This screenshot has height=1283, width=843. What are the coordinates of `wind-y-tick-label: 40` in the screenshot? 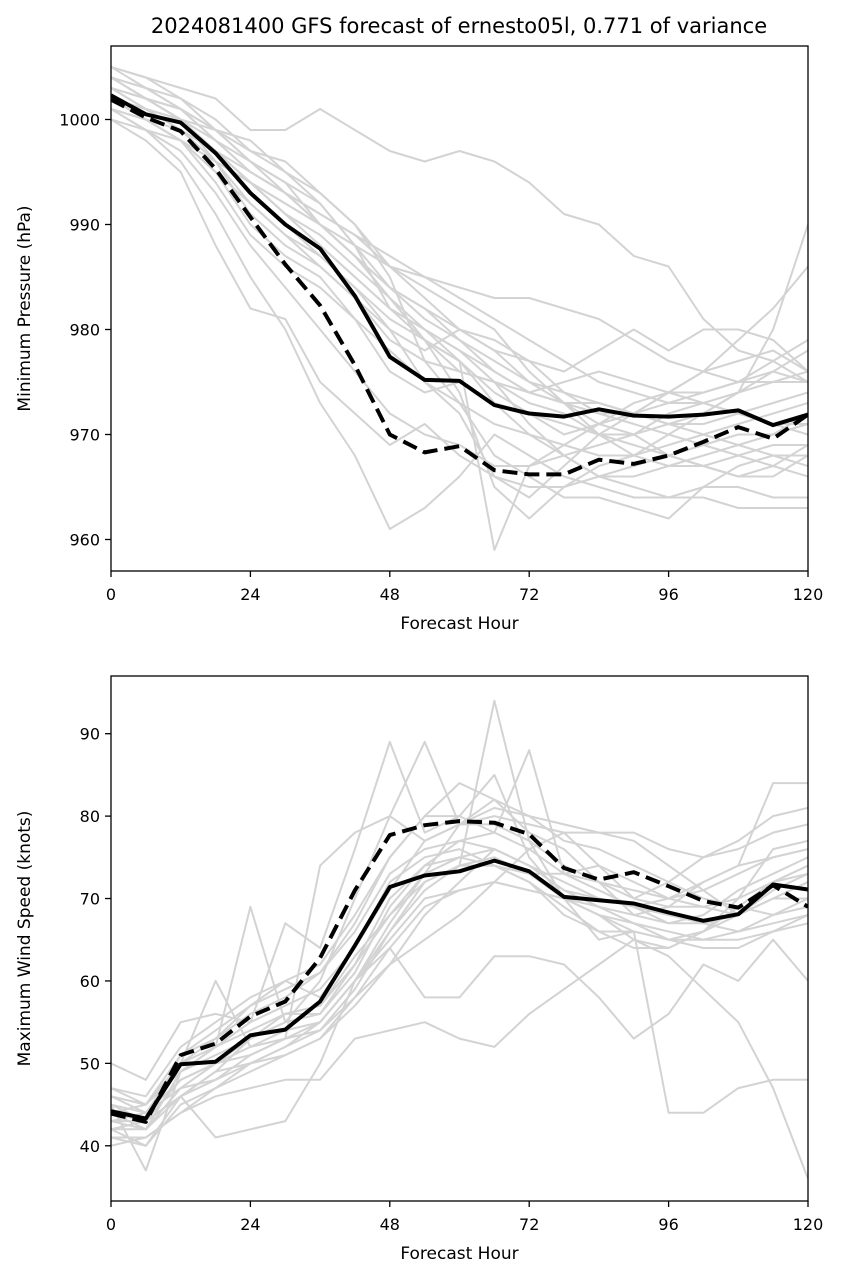 It's located at (90, 1146).